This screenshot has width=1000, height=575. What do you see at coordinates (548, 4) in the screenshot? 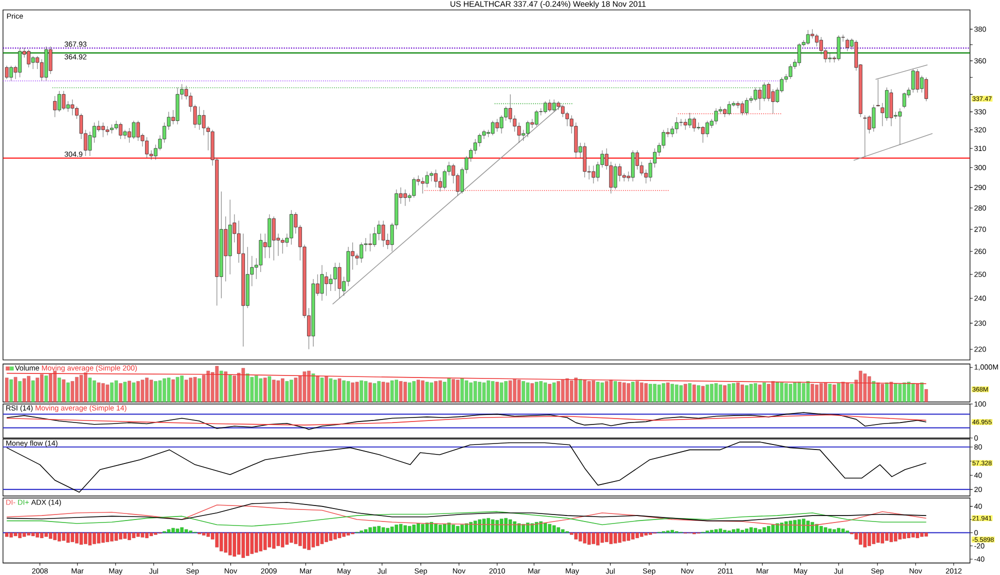
I see `chart-title: US HEALTHCAR 337.47 (-0.24%) Weekly 18 Nov 2011` at bounding box center [548, 4].